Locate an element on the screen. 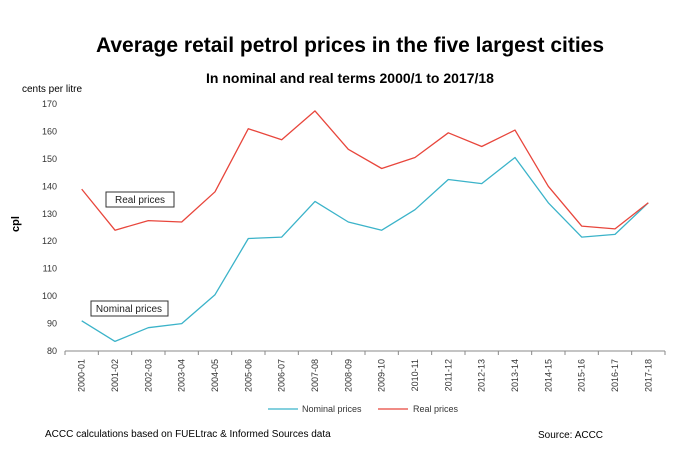 The height and width of the screenshot is (467, 700). x-tick-label: 2002-03 is located at coordinates (148, 375).